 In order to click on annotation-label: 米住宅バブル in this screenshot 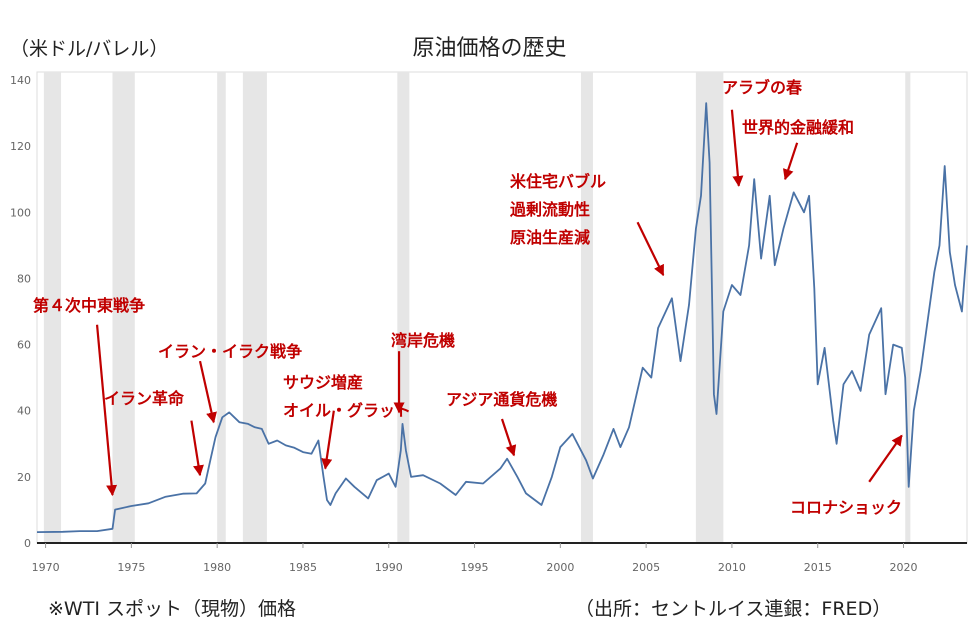, I will do `click(558, 181)`.